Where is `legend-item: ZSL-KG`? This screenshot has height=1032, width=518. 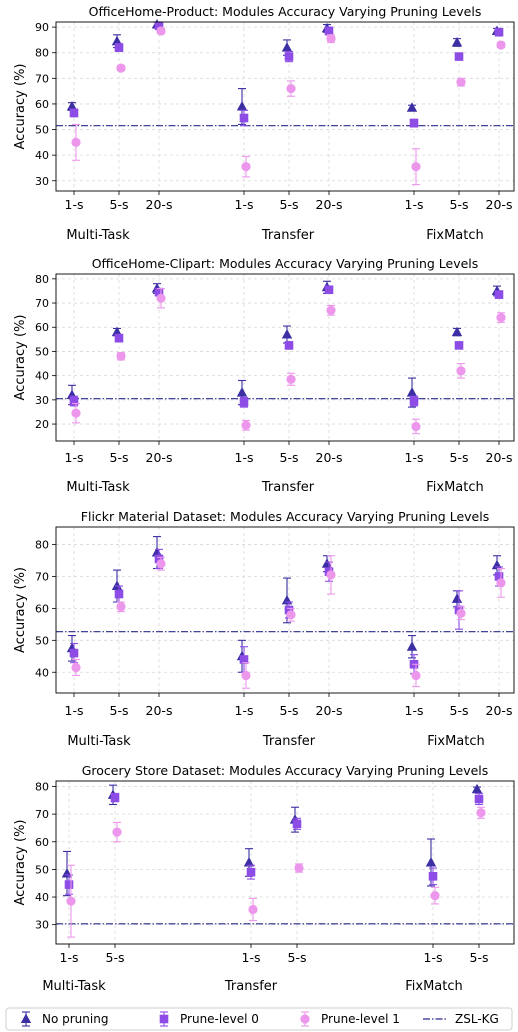 legend-item: ZSL-KG is located at coordinates (461, 1019).